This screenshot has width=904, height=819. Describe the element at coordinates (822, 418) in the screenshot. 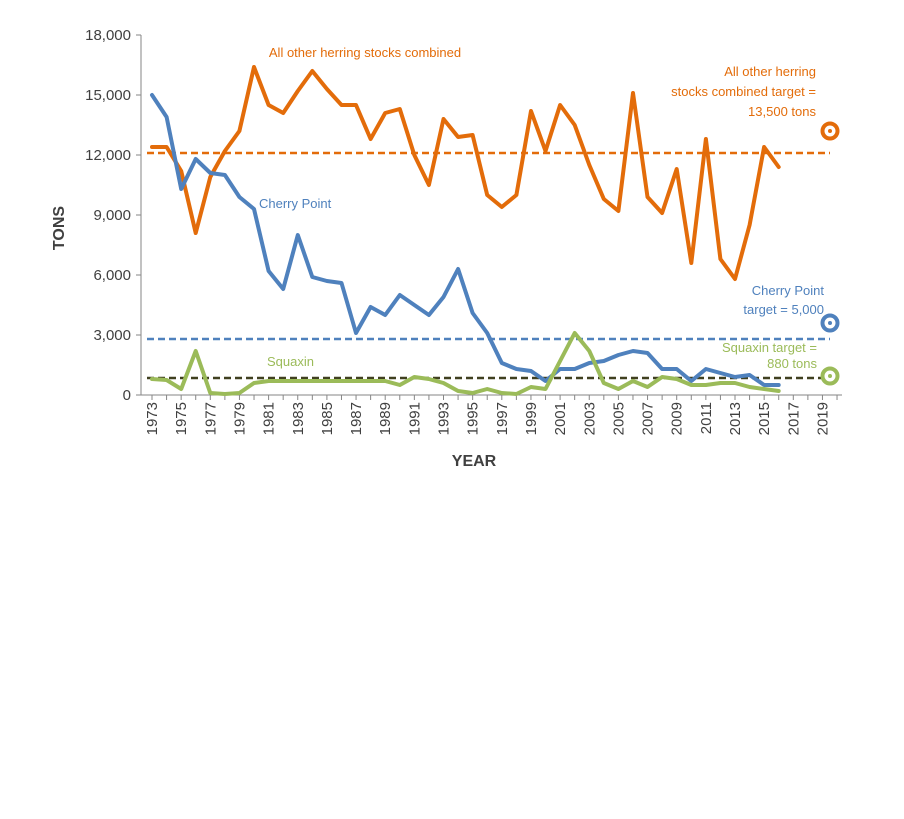

I see `x-tick-label: 2019` at that location.